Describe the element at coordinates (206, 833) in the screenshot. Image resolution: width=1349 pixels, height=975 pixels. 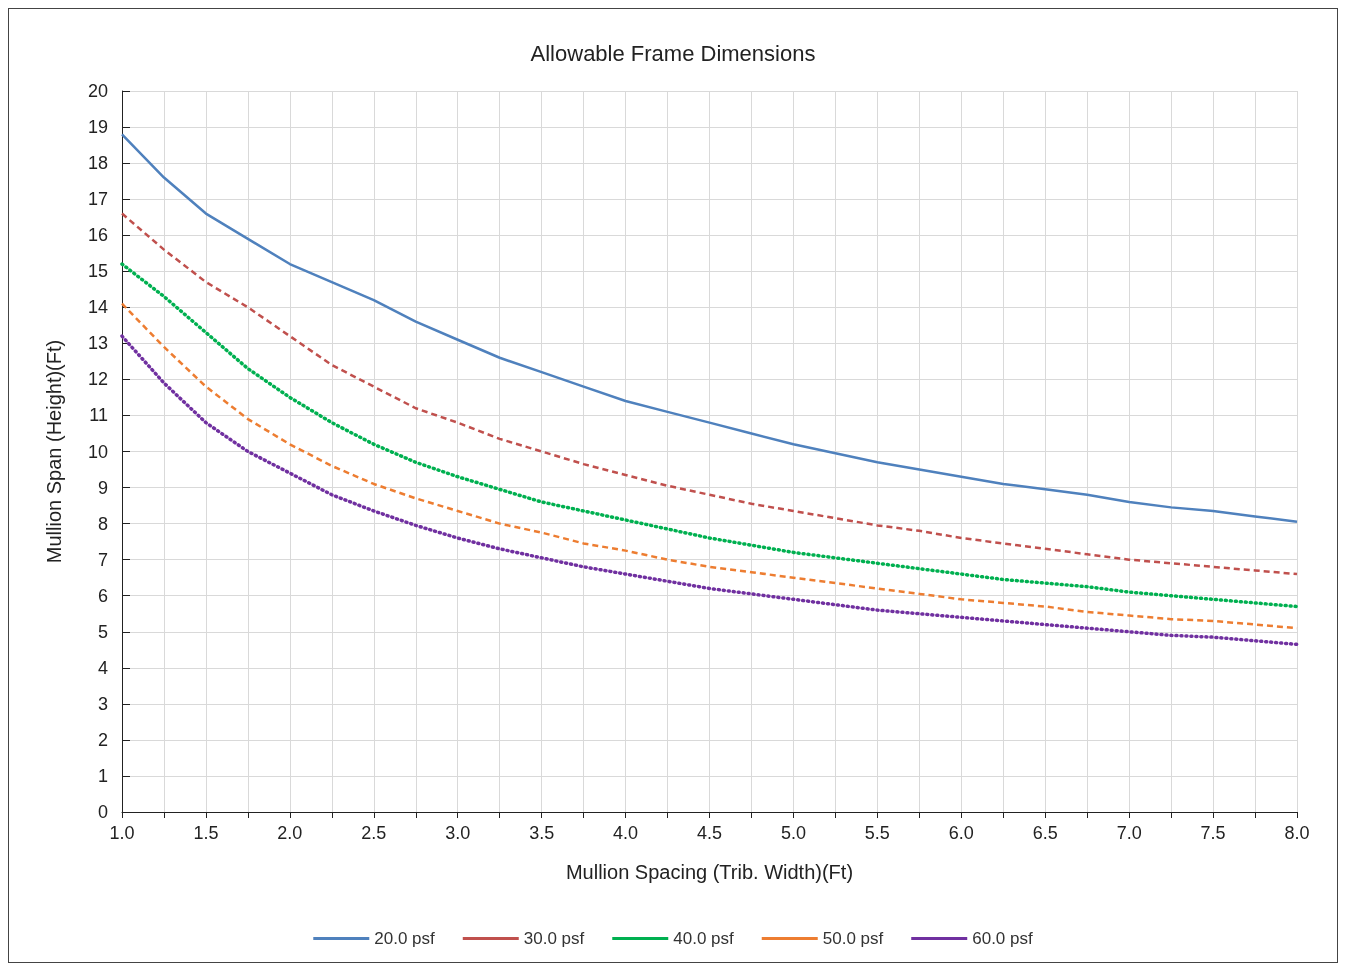
I see `x-tick-label: 1.5` at that location.